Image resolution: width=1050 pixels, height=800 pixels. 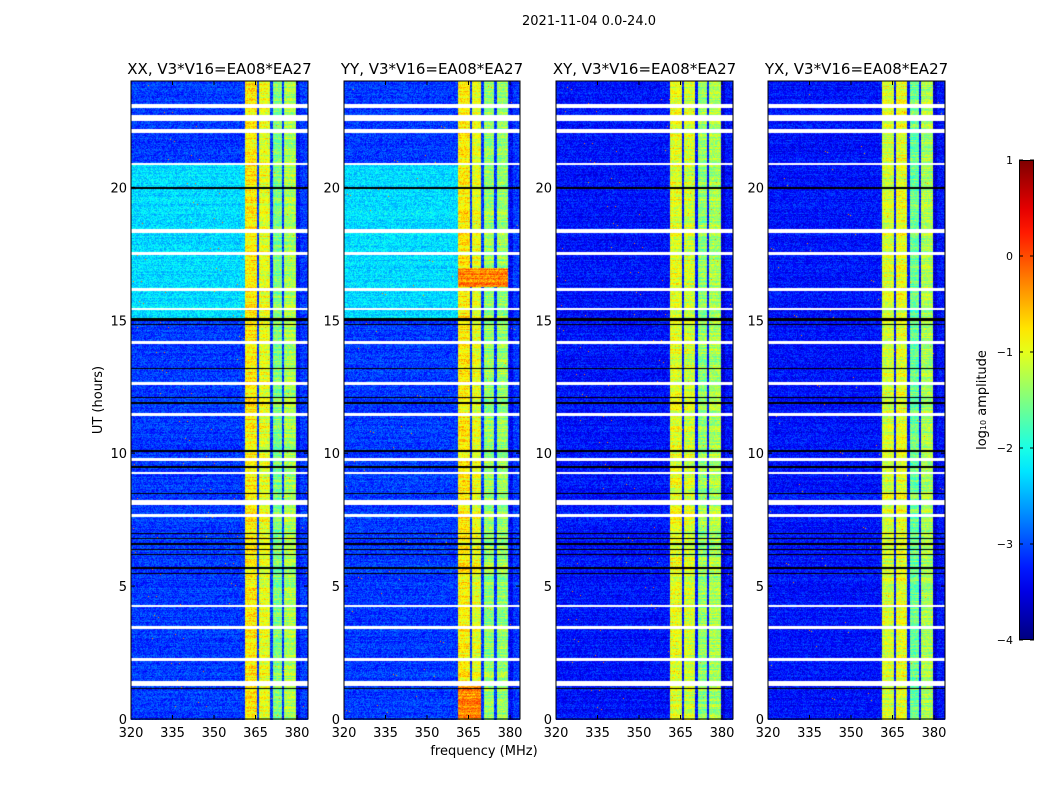 I want to click on colorbar-tick-label: −1, so click(x=1005, y=352).